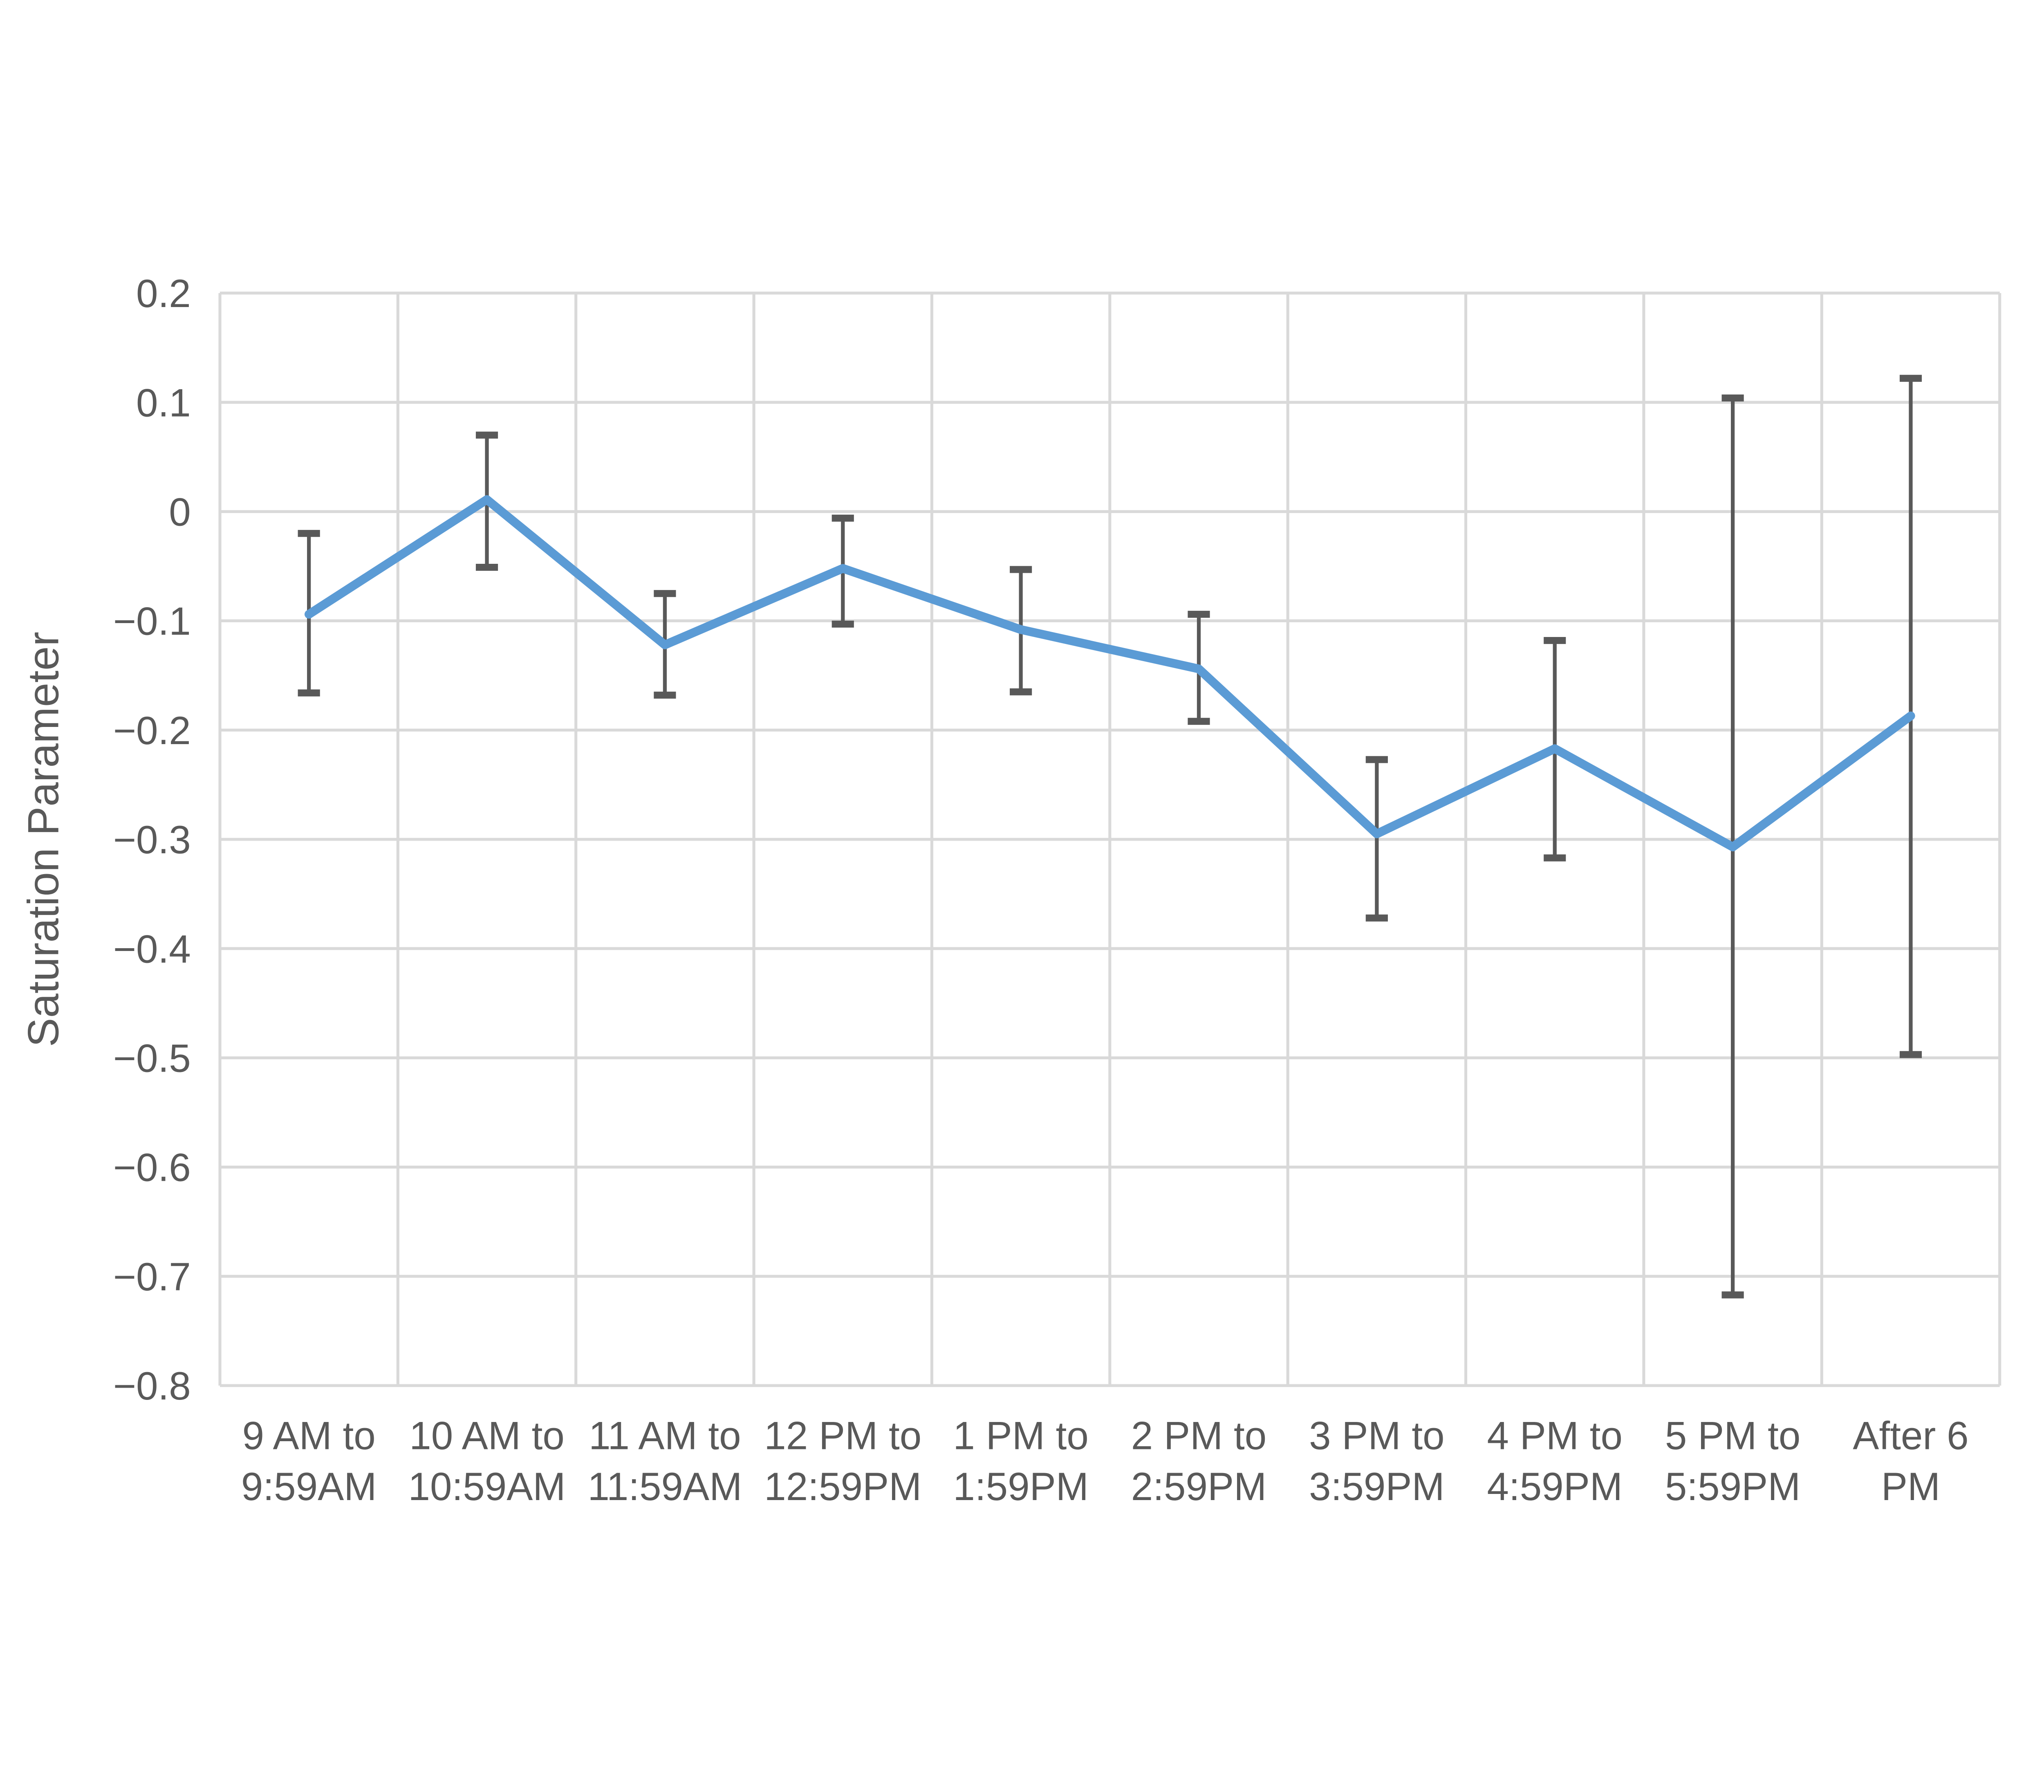  Describe the element at coordinates (152, 1386) in the screenshot. I see `y-tick-label: −0.8` at that location.